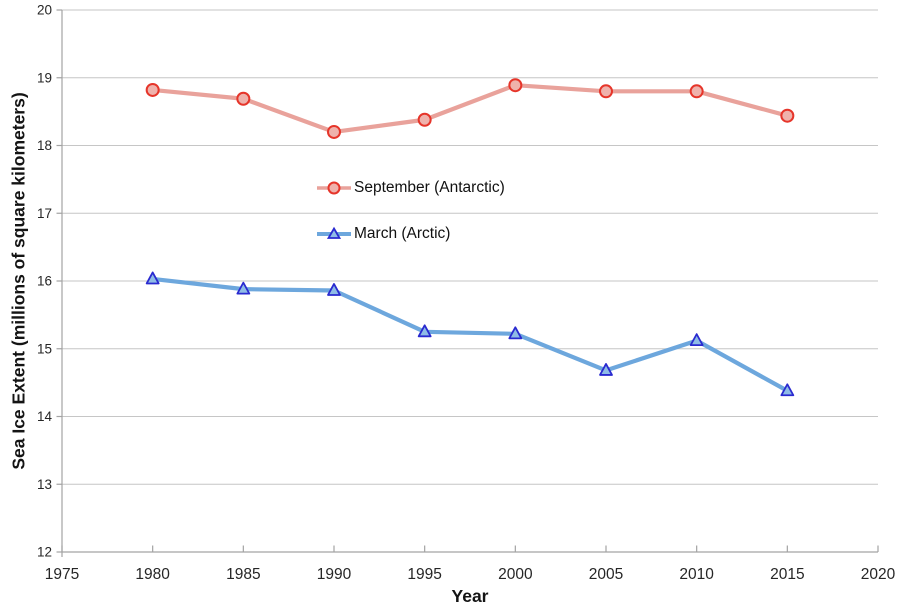 The width and height of the screenshot is (900, 610). What do you see at coordinates (45, 416) in the screenshot?
I see `y-tick-label: 14` at bounding box center [45, 416].